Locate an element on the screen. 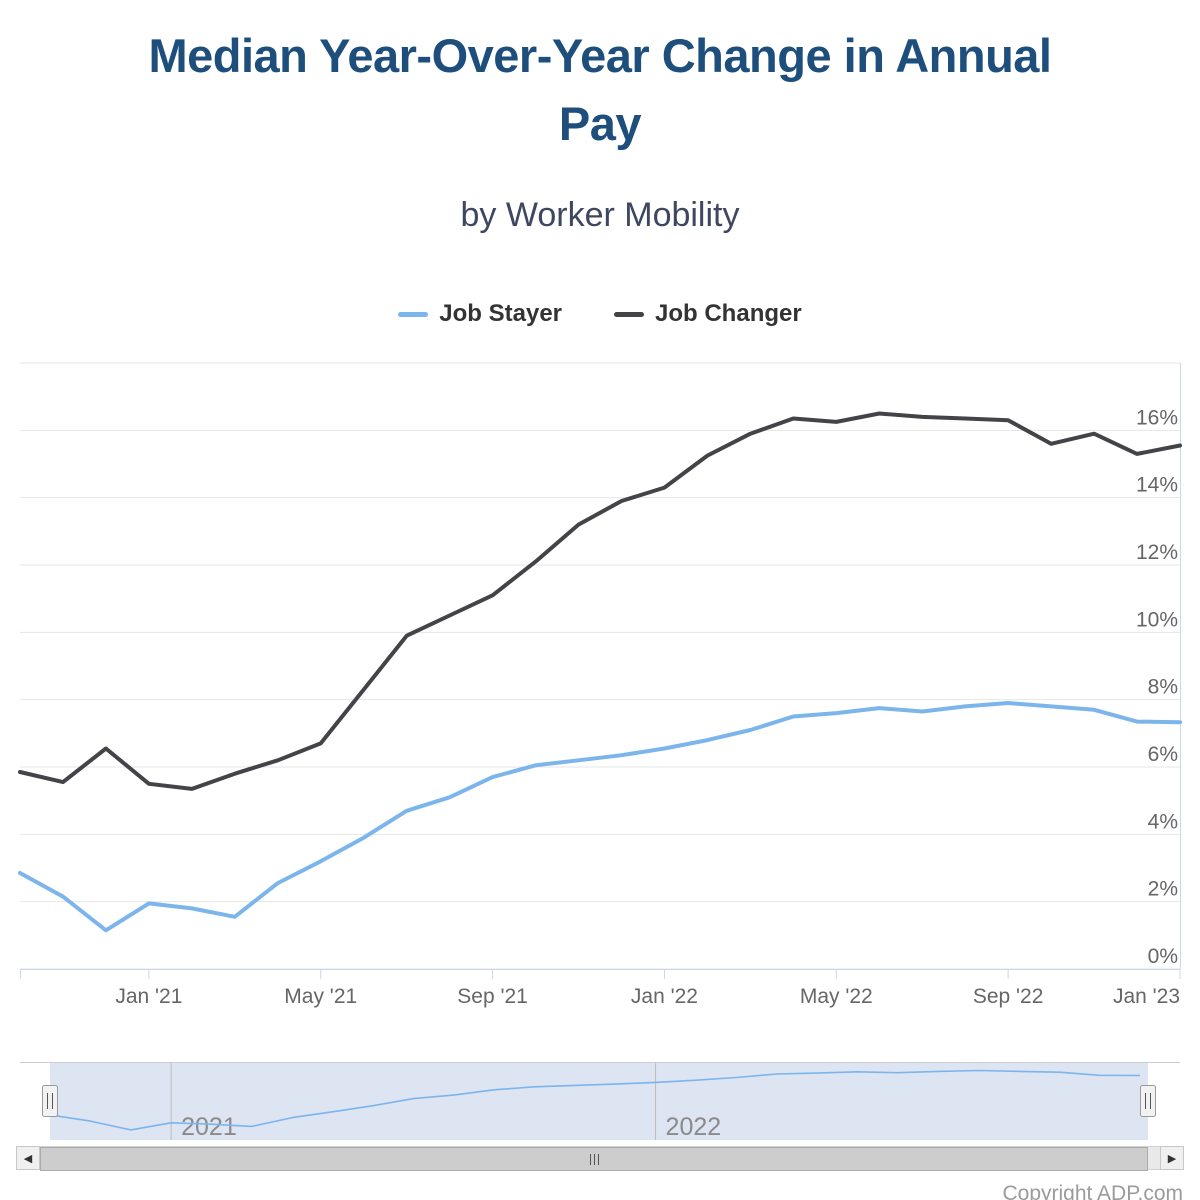  legend-item-job-stayer: Job Stayer is located at coordinates (480, 314).